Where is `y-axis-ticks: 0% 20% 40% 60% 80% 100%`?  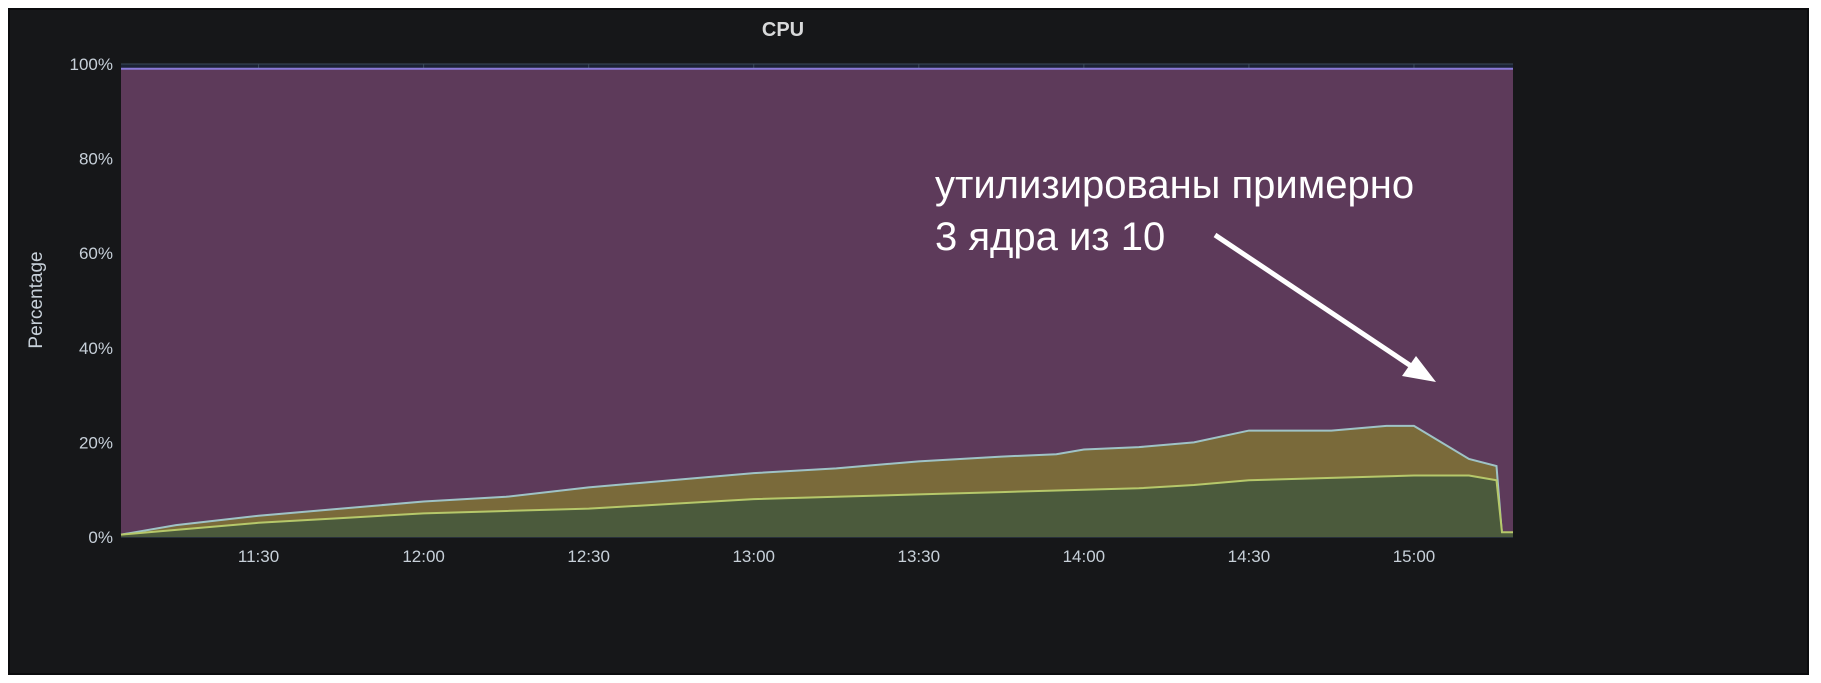
y-axis-ticks: 0% 20% 40% 60% 80% 100% is located at coordinates (91, 301).